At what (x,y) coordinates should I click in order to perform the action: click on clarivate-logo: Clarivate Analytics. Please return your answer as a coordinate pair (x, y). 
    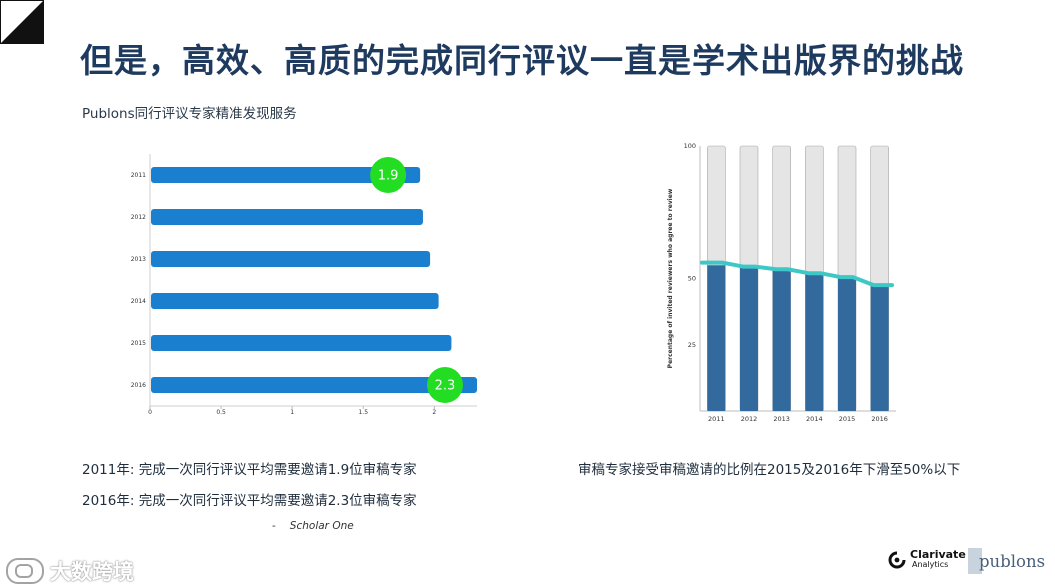
    Looking at the image, I should click on (927, 559).